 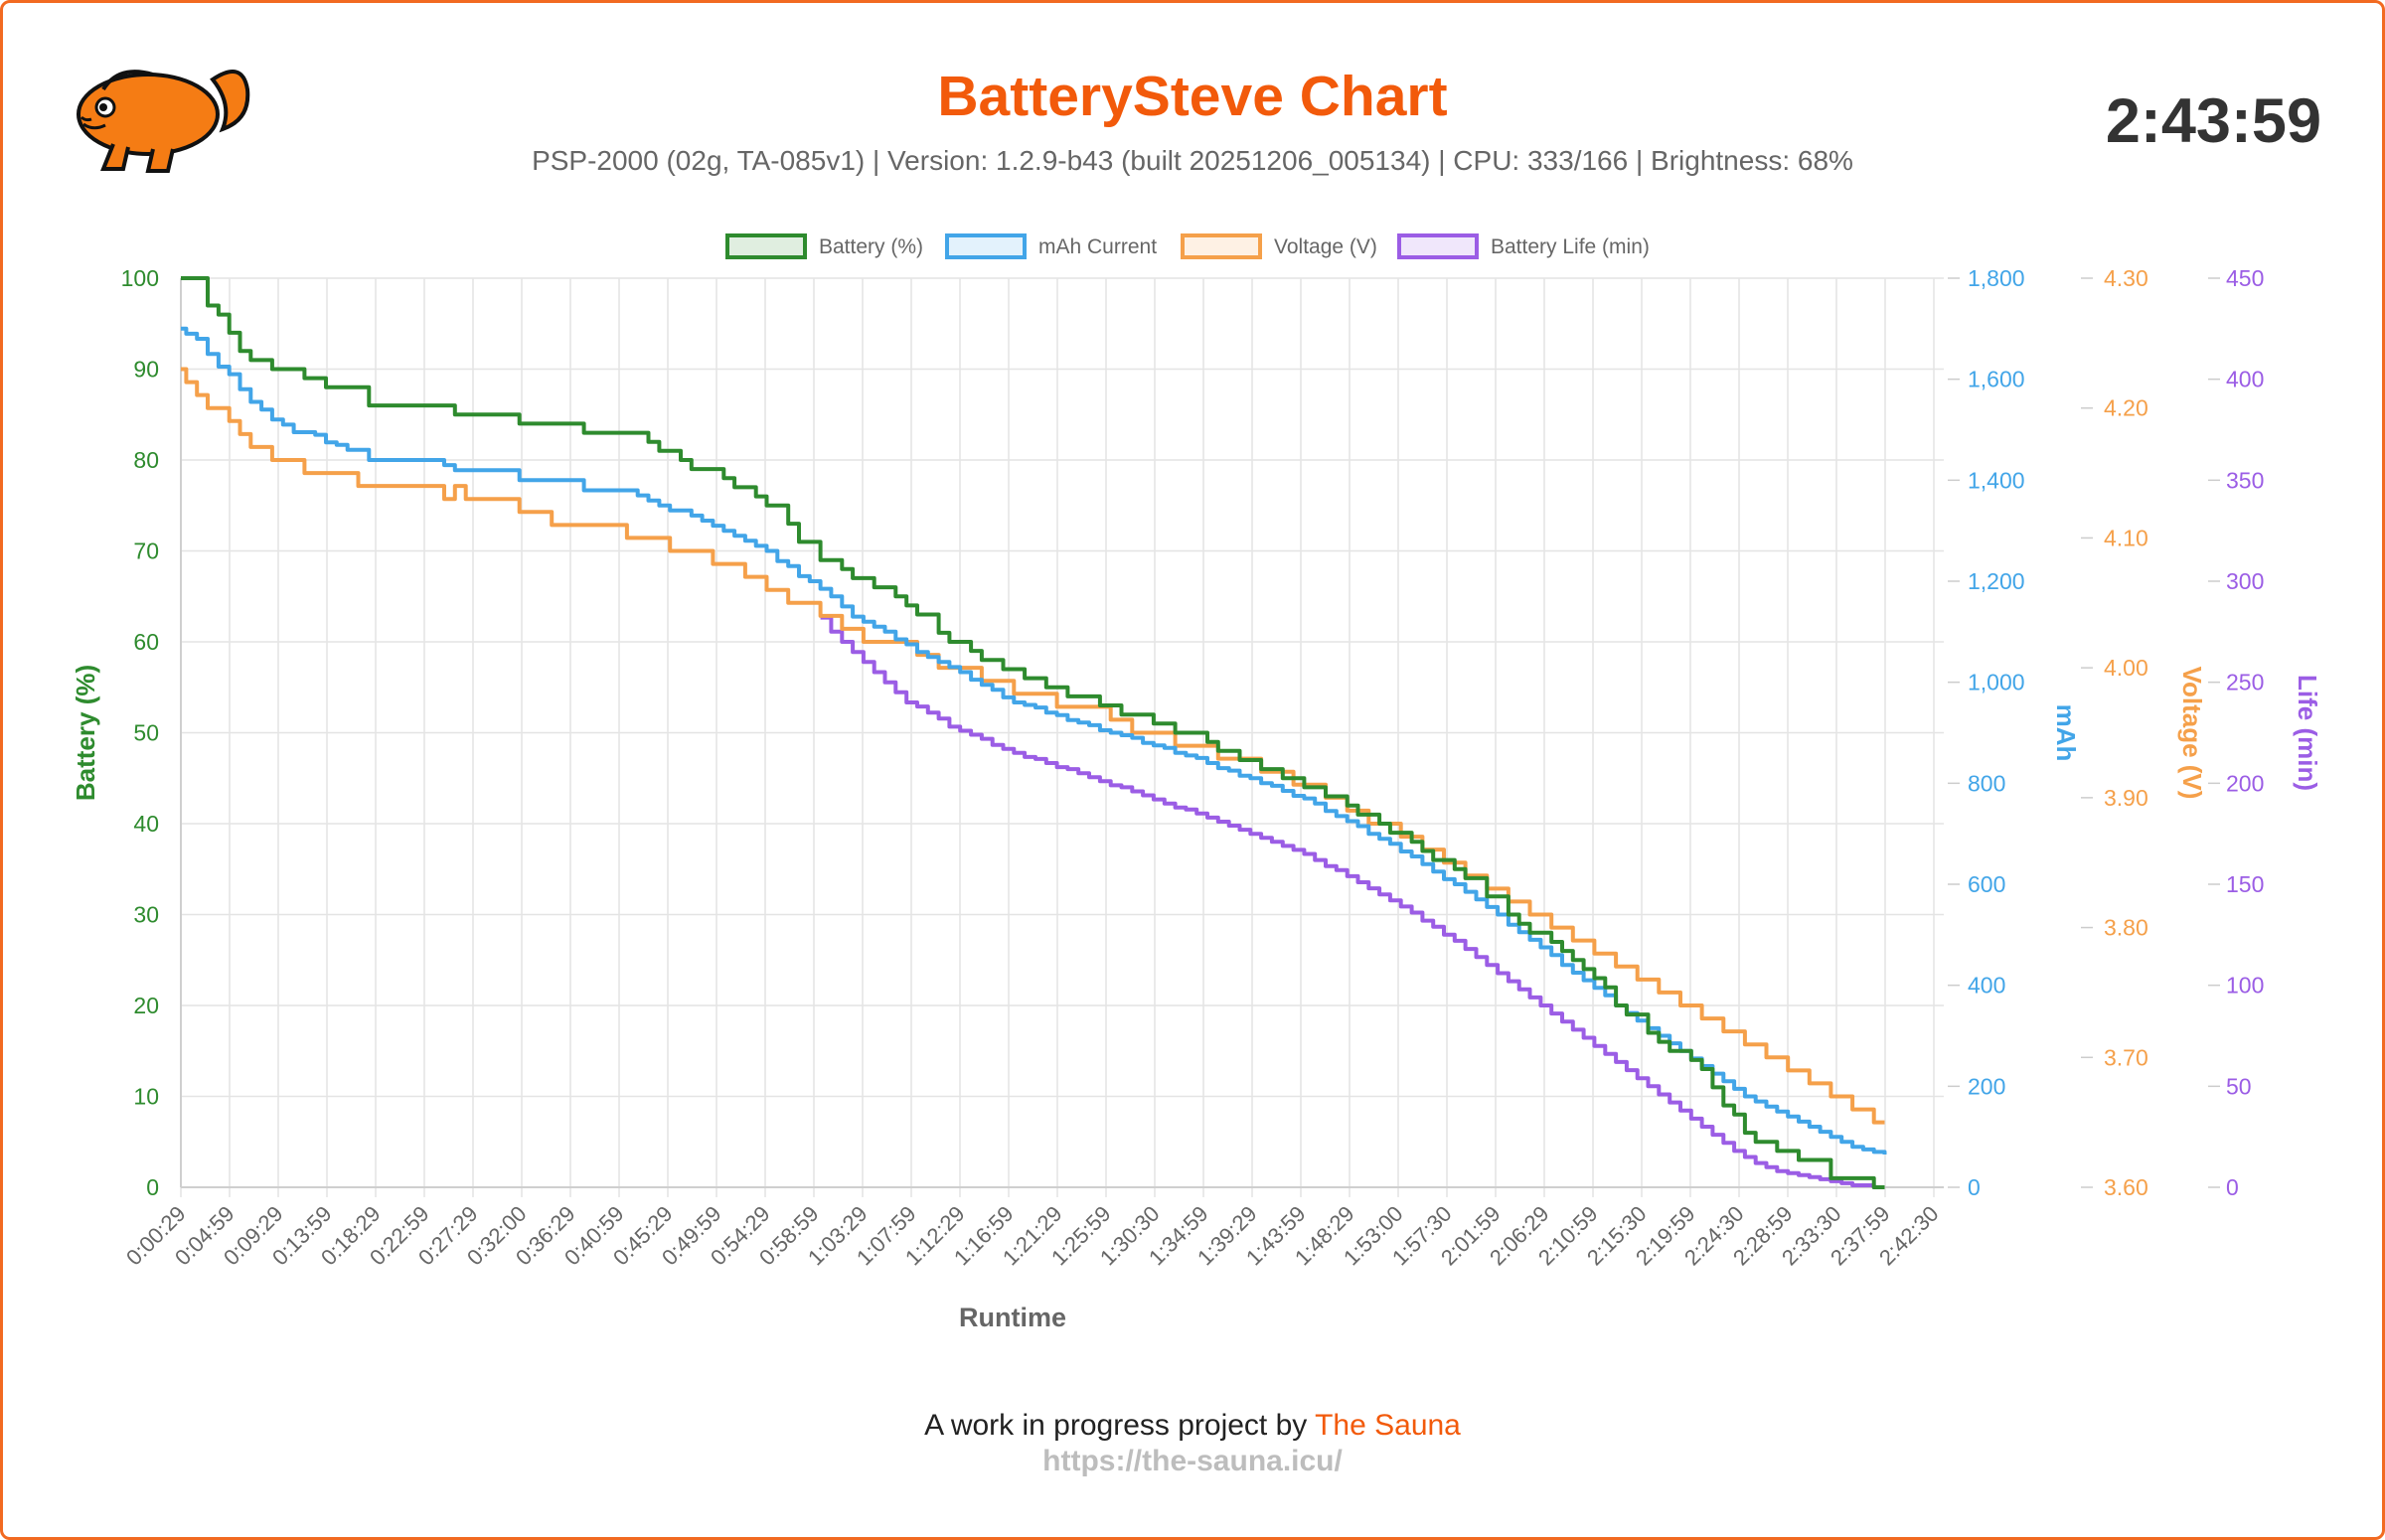 I want to click on voltage-tick-label: 4.10, so click(x=2126, y=537).